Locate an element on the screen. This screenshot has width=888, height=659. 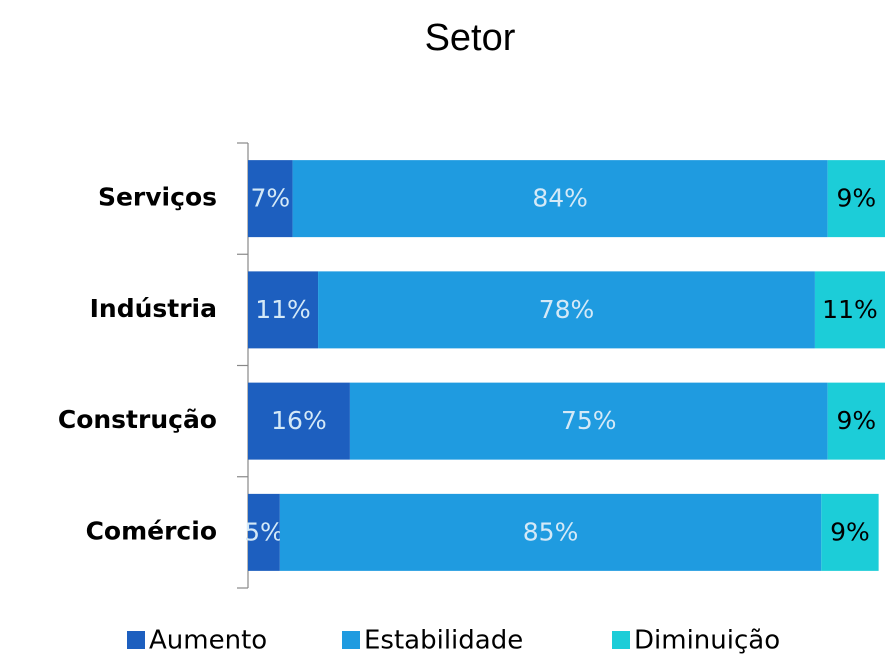
value-label: 84% is located at coordinates (560, 198).